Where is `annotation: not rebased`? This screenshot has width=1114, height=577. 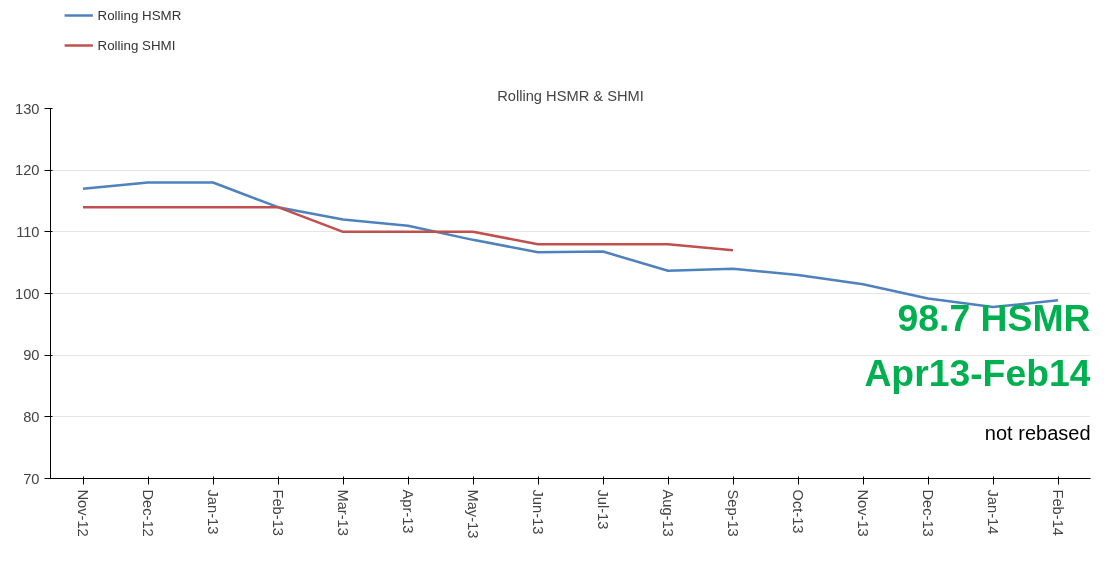
annotation: not rebased is located at coordinates (1037, 432).